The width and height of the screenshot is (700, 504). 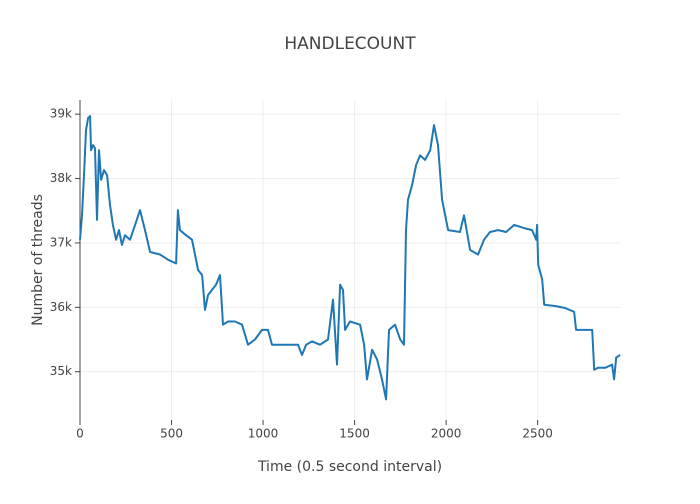 What do you see at coordinates (263, 434) in the screenshot?
I see `x-tick-label: 1000` at bounding box center [263, 434].